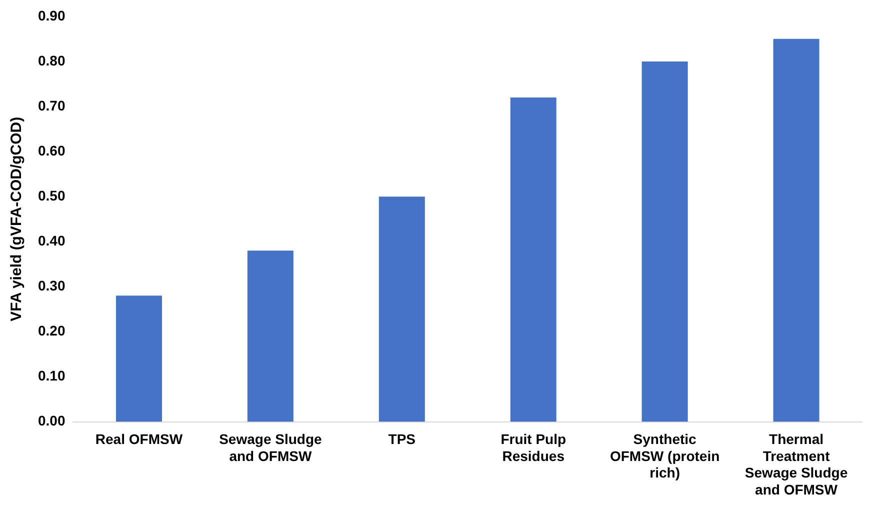 The image size is (870, 511). Describe the element at coordinates (52, 150) in the screenshot. I see `y-tick-label: 0.60` at that location.